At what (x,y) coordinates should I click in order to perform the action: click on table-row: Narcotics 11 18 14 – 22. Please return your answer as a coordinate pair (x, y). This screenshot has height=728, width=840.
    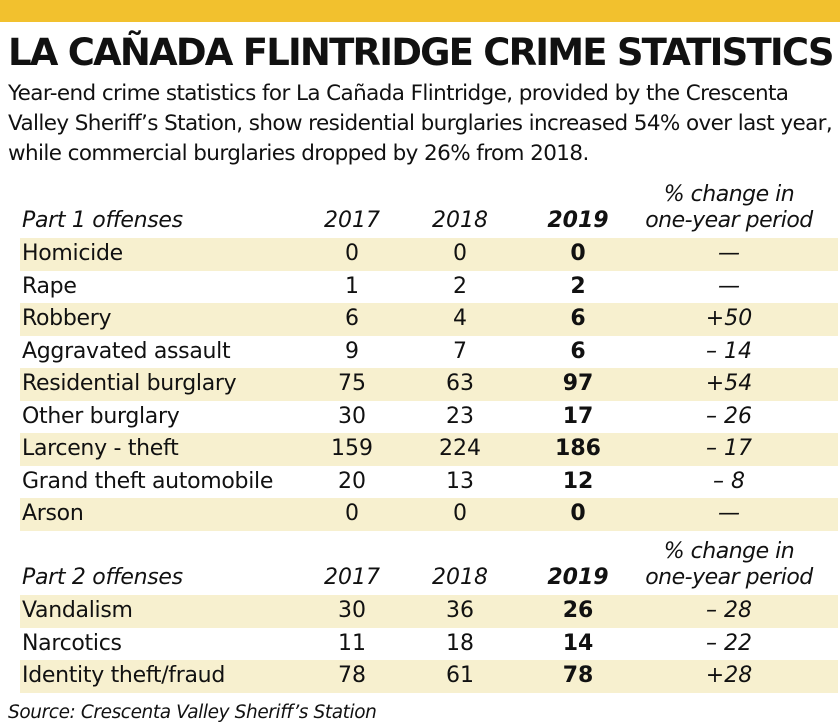
    Looking at the image, I should click on (429, 644).